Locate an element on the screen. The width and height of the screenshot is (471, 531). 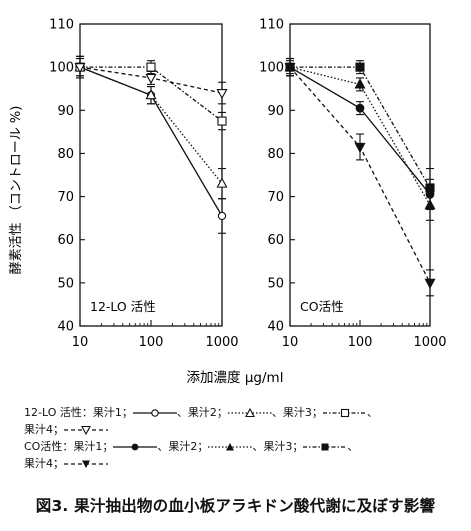
legend-item-12lo-1: 果汁1； is located at coordinates (135, 412).